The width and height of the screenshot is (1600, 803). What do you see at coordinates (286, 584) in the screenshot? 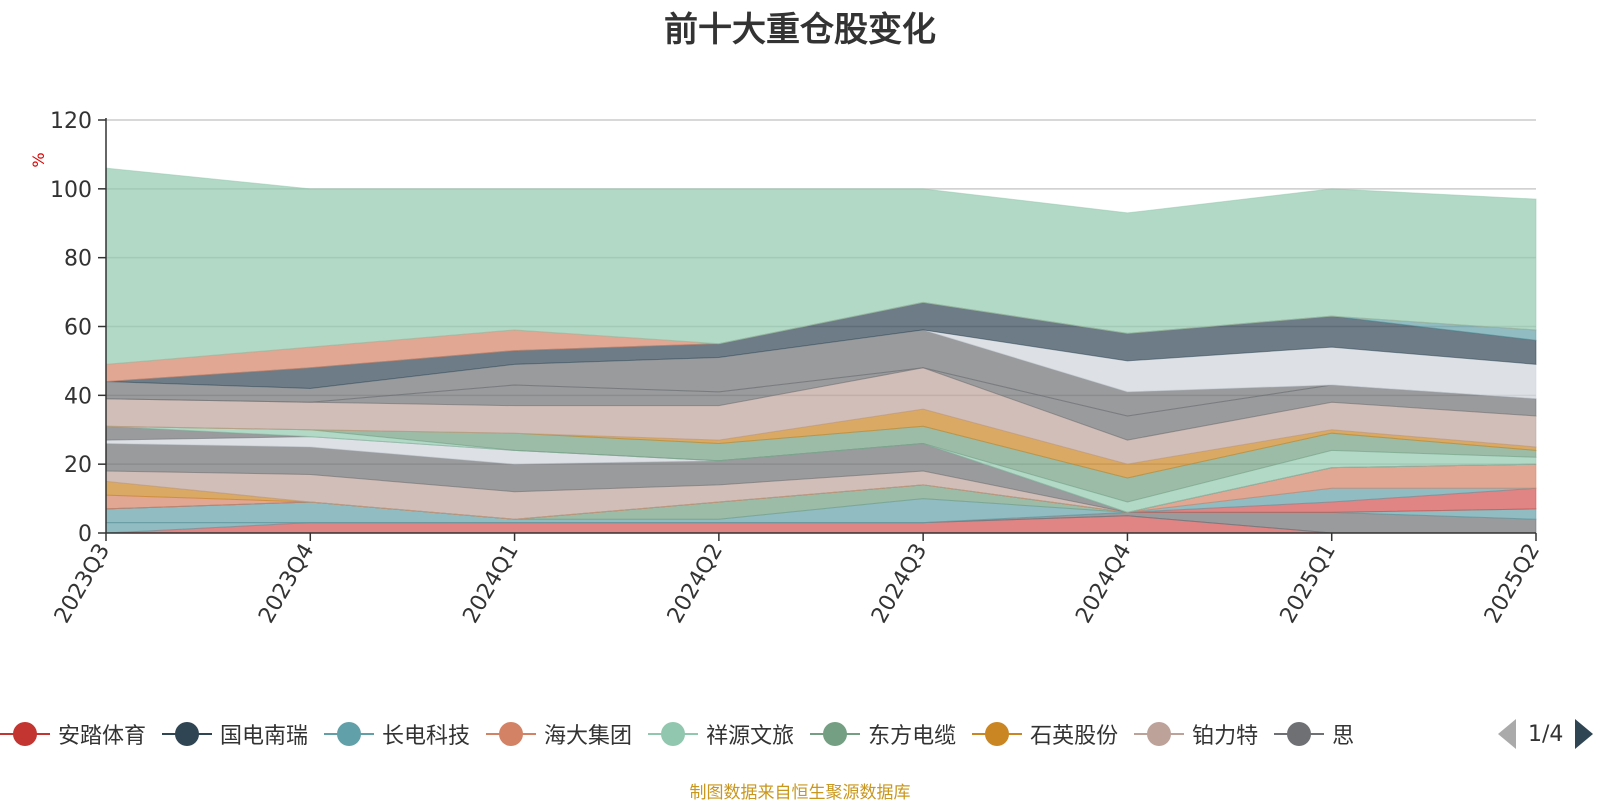
I see `x-tick-label: 2023Q4` at bounding box center [286, 584].